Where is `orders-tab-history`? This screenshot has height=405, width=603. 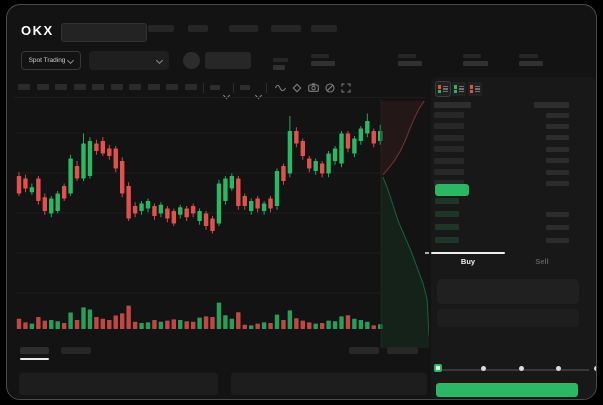 orders-tab-history is located at coordinates (76, 350).